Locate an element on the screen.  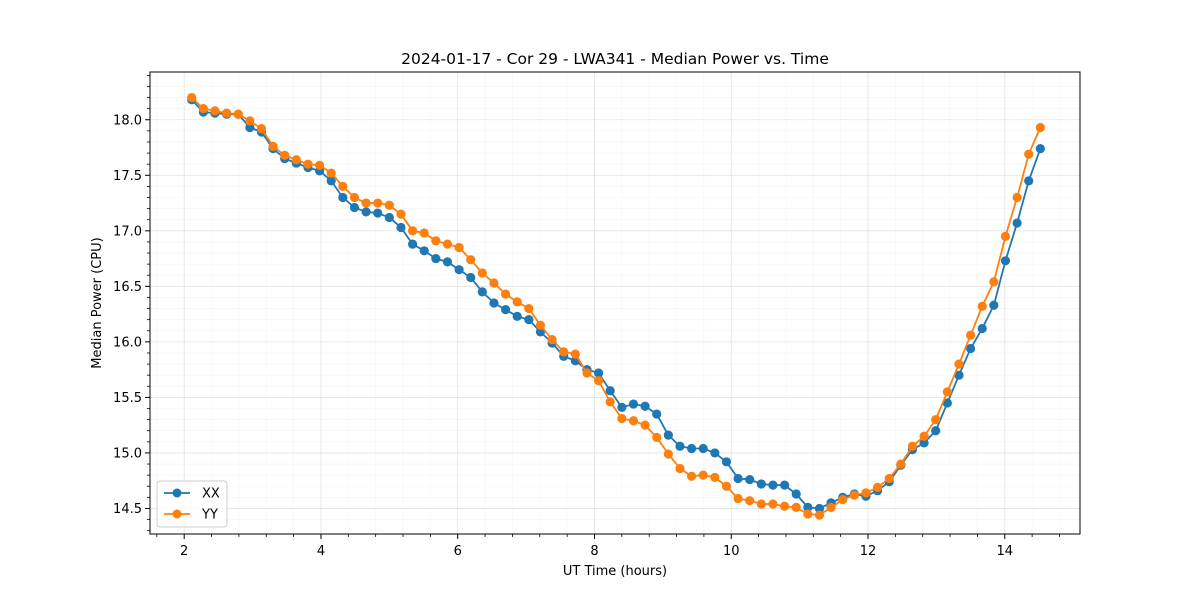
legend-label-yy: YY is located at coordinates (209, 515).